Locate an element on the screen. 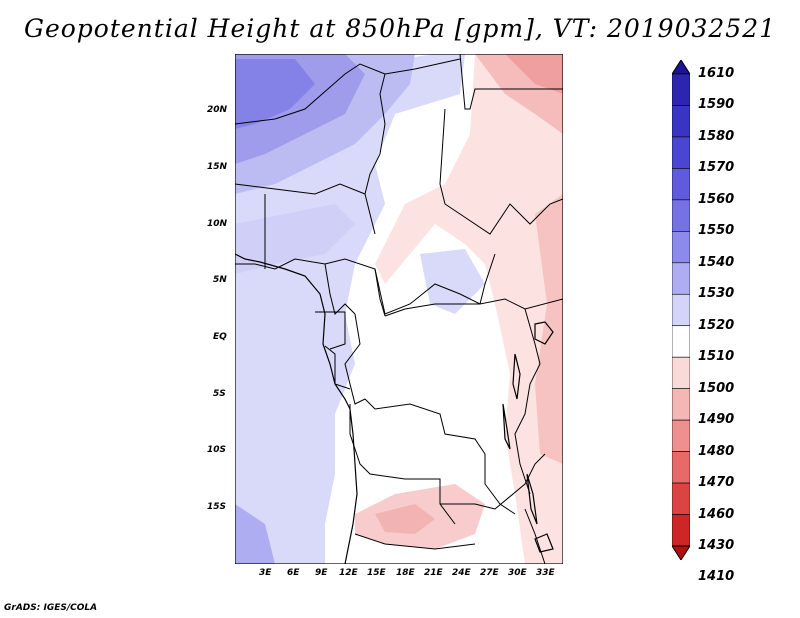  lon-label-15e: 15E is located at coordinates (376, 573).